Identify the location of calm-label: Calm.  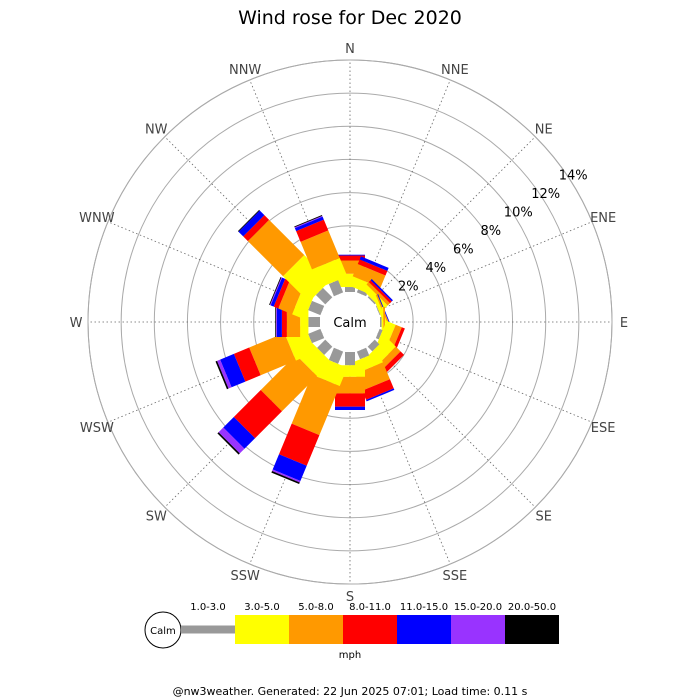
(349, 323).